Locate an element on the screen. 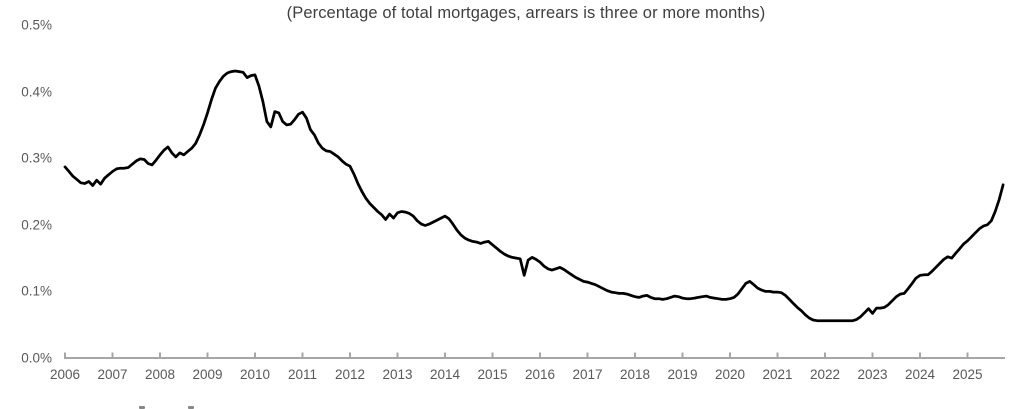 This screenshot has width=1024, height=409. y-tick-label-0.1%: 0.1% is located at coordinates (36, 291).